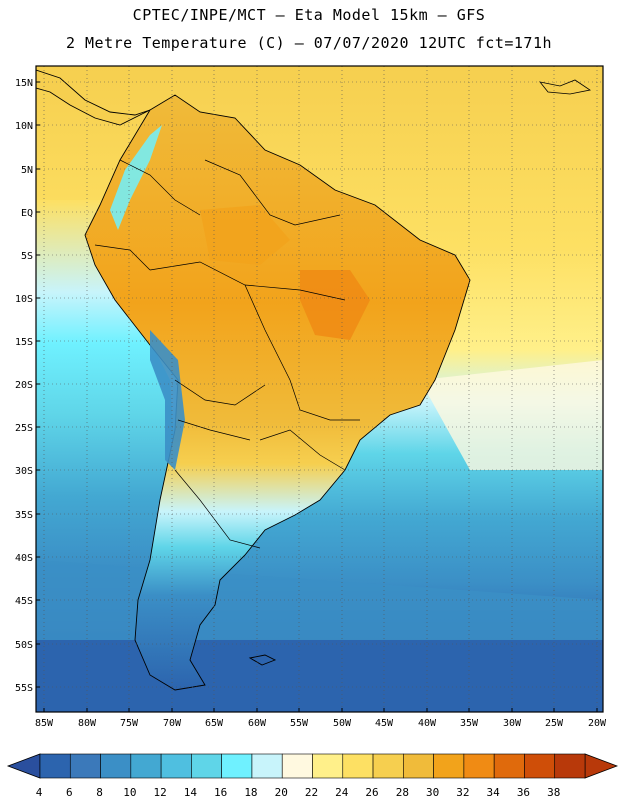  Describe the element at coordinates (24, 645) in the screenshot. I see `lat-label: 50S` at that location.